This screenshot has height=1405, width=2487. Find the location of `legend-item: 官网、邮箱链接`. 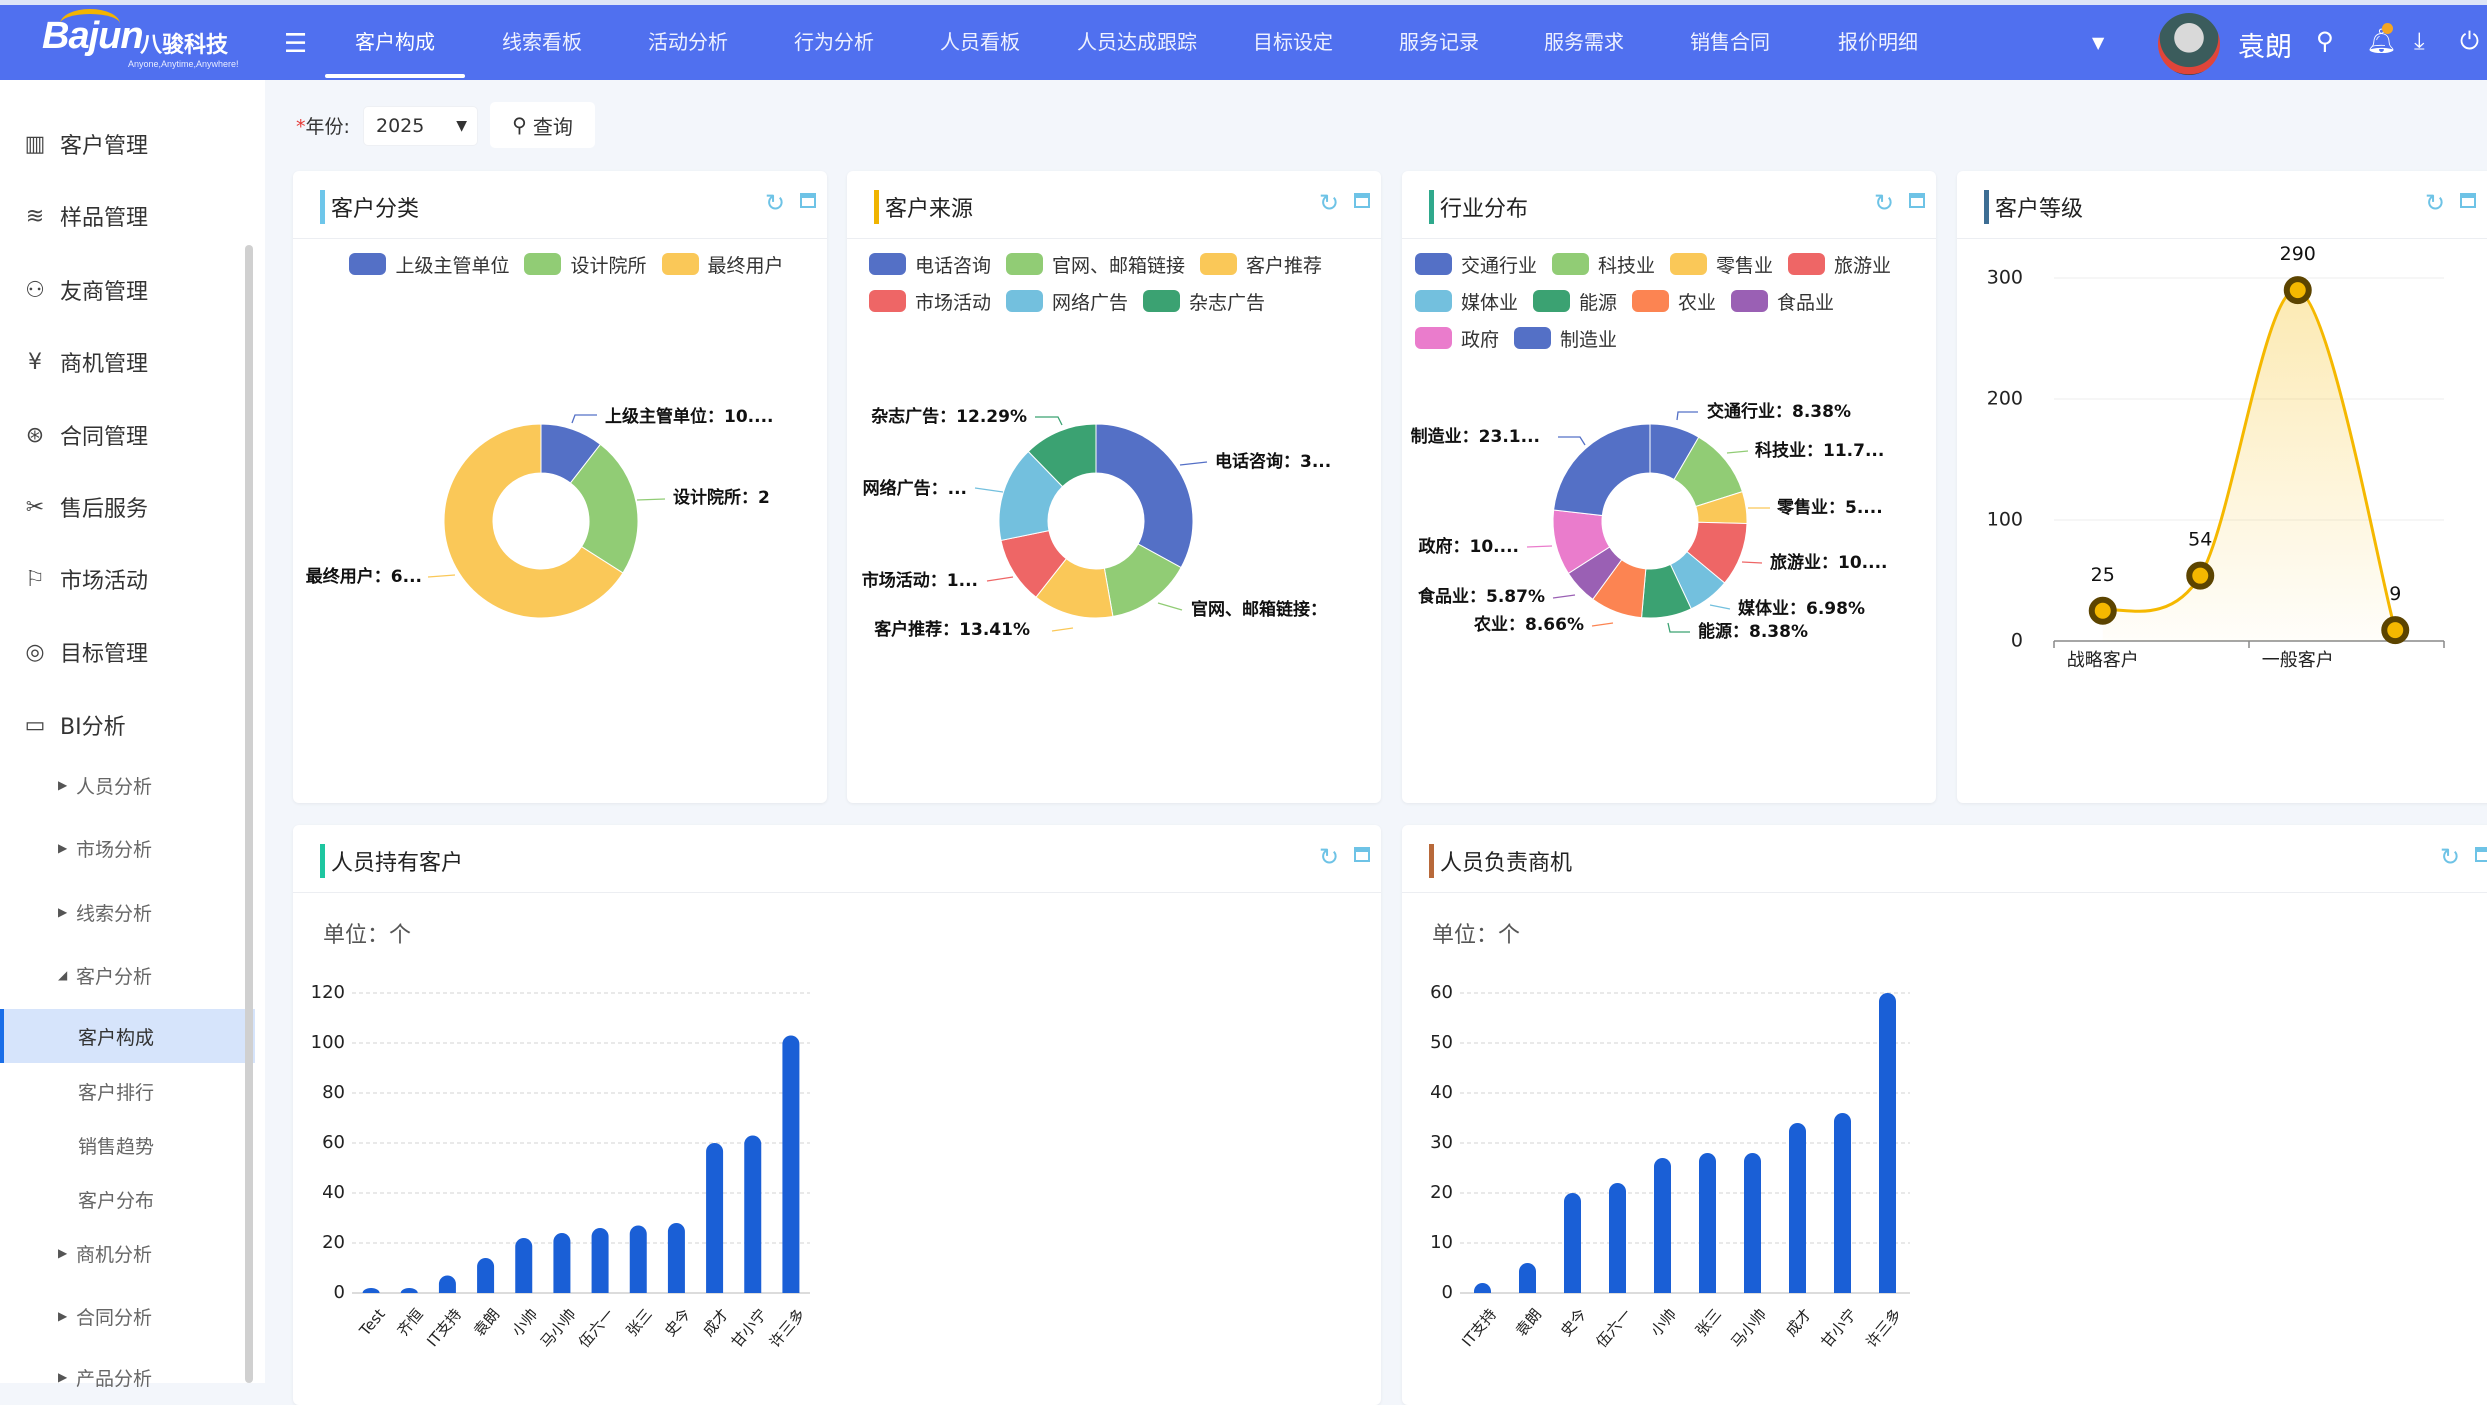

legend-item: 官网、邮箱链接 is located at coordinates (1095, 264).